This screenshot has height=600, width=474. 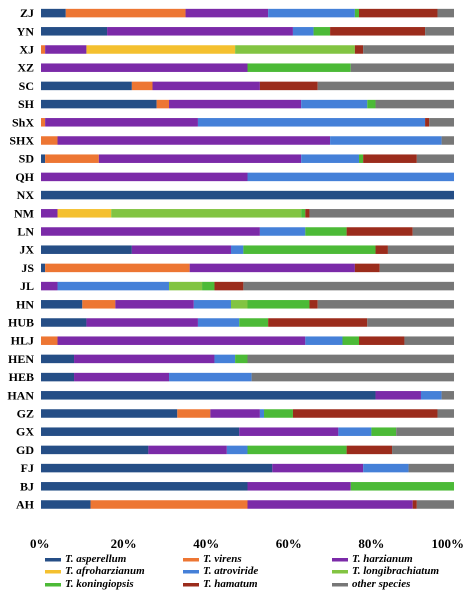 I want to click on bar-segment-gx-s6, so click(x=384, y=431).